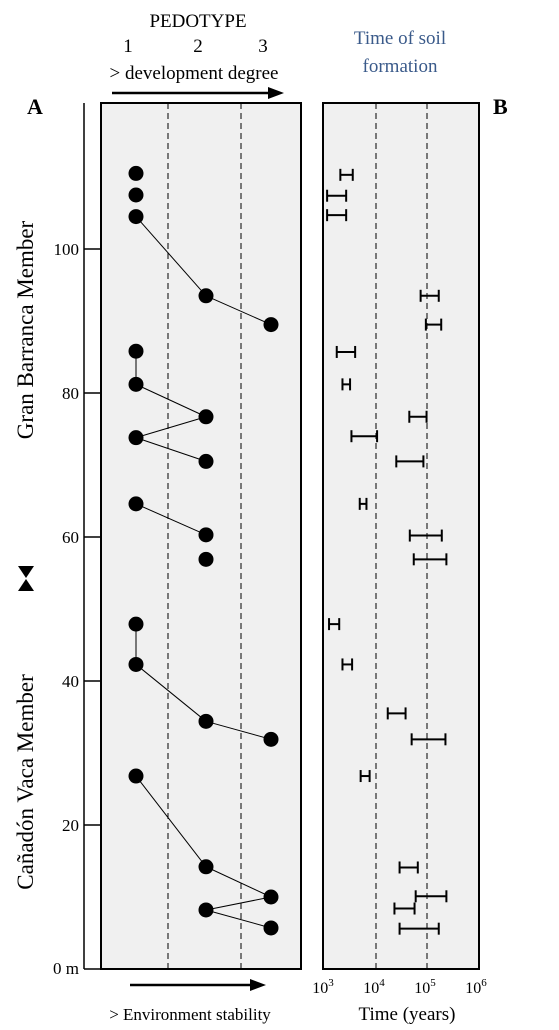  Describe the element at coordinates (500, 106) in the screenshot. I see `panel-b-label: B` at that location.